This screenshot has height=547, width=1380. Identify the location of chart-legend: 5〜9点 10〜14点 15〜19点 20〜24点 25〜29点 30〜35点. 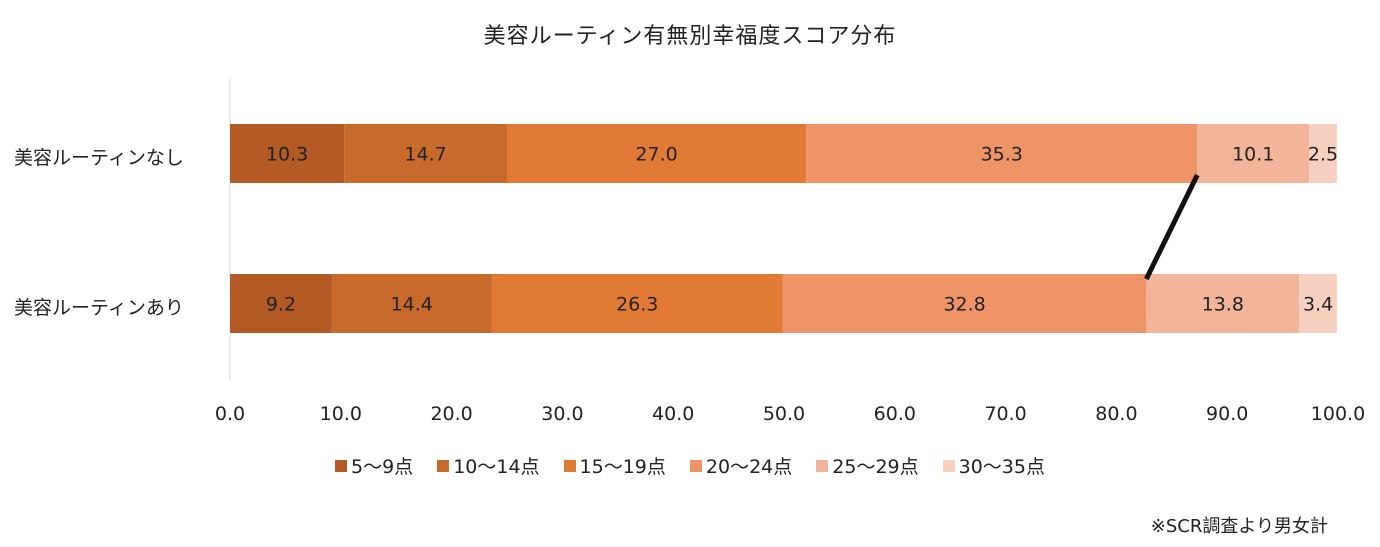
(690, 465).